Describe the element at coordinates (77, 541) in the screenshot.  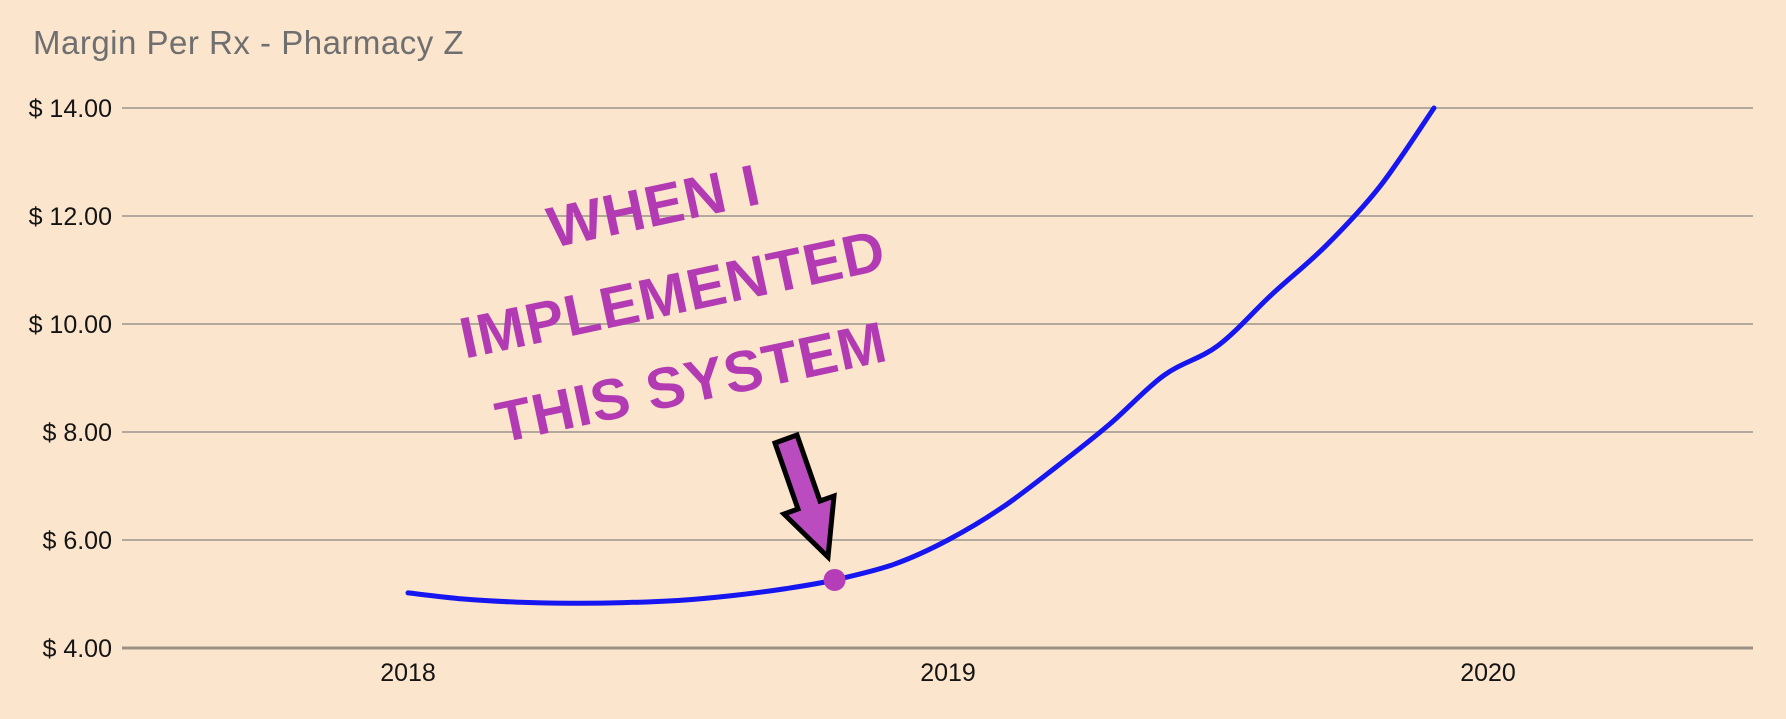
I see `y-tick-label: $ 6.00` at that location.